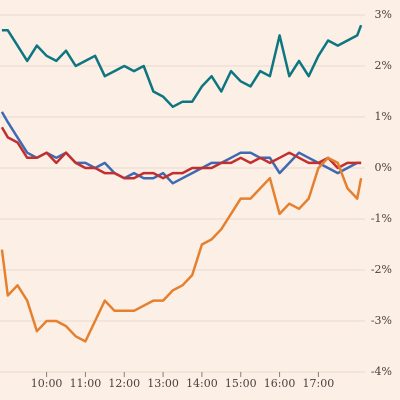 The image size is (400, 400). What do you see at coordinates (381, 218) in the screenshot?
I see `y-tick-label: -1%` at bounding box center [381, 218].